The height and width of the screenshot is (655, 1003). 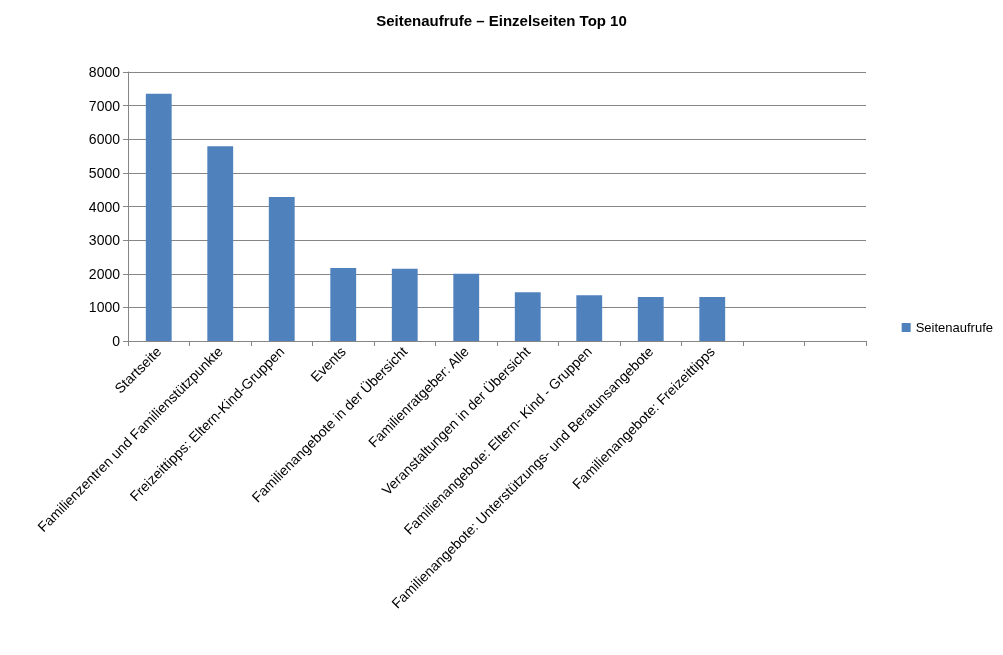 What do you see at coordinates (104, 206) in the screenshot?
I see `y-tick-label: 4000` at bounding box center [104, 206].